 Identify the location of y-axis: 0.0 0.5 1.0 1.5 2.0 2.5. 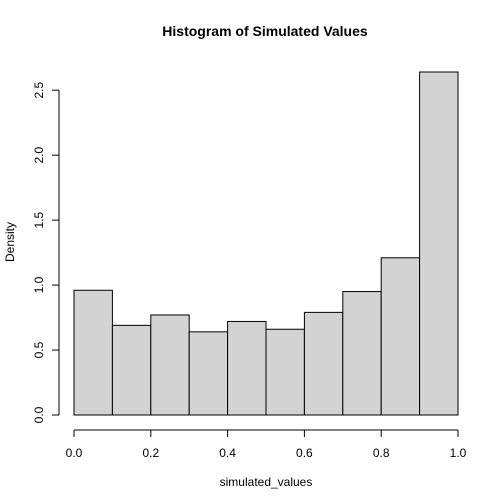
(46, 252).